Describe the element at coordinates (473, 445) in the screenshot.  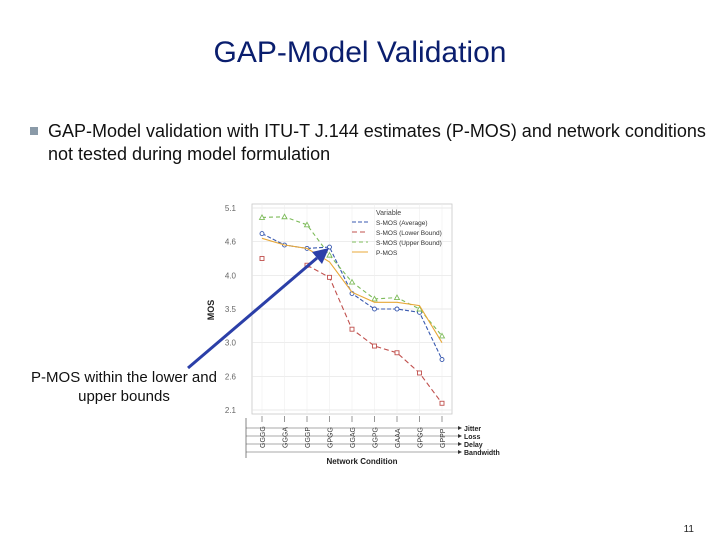
I see `factor-label: Delay` at that location.